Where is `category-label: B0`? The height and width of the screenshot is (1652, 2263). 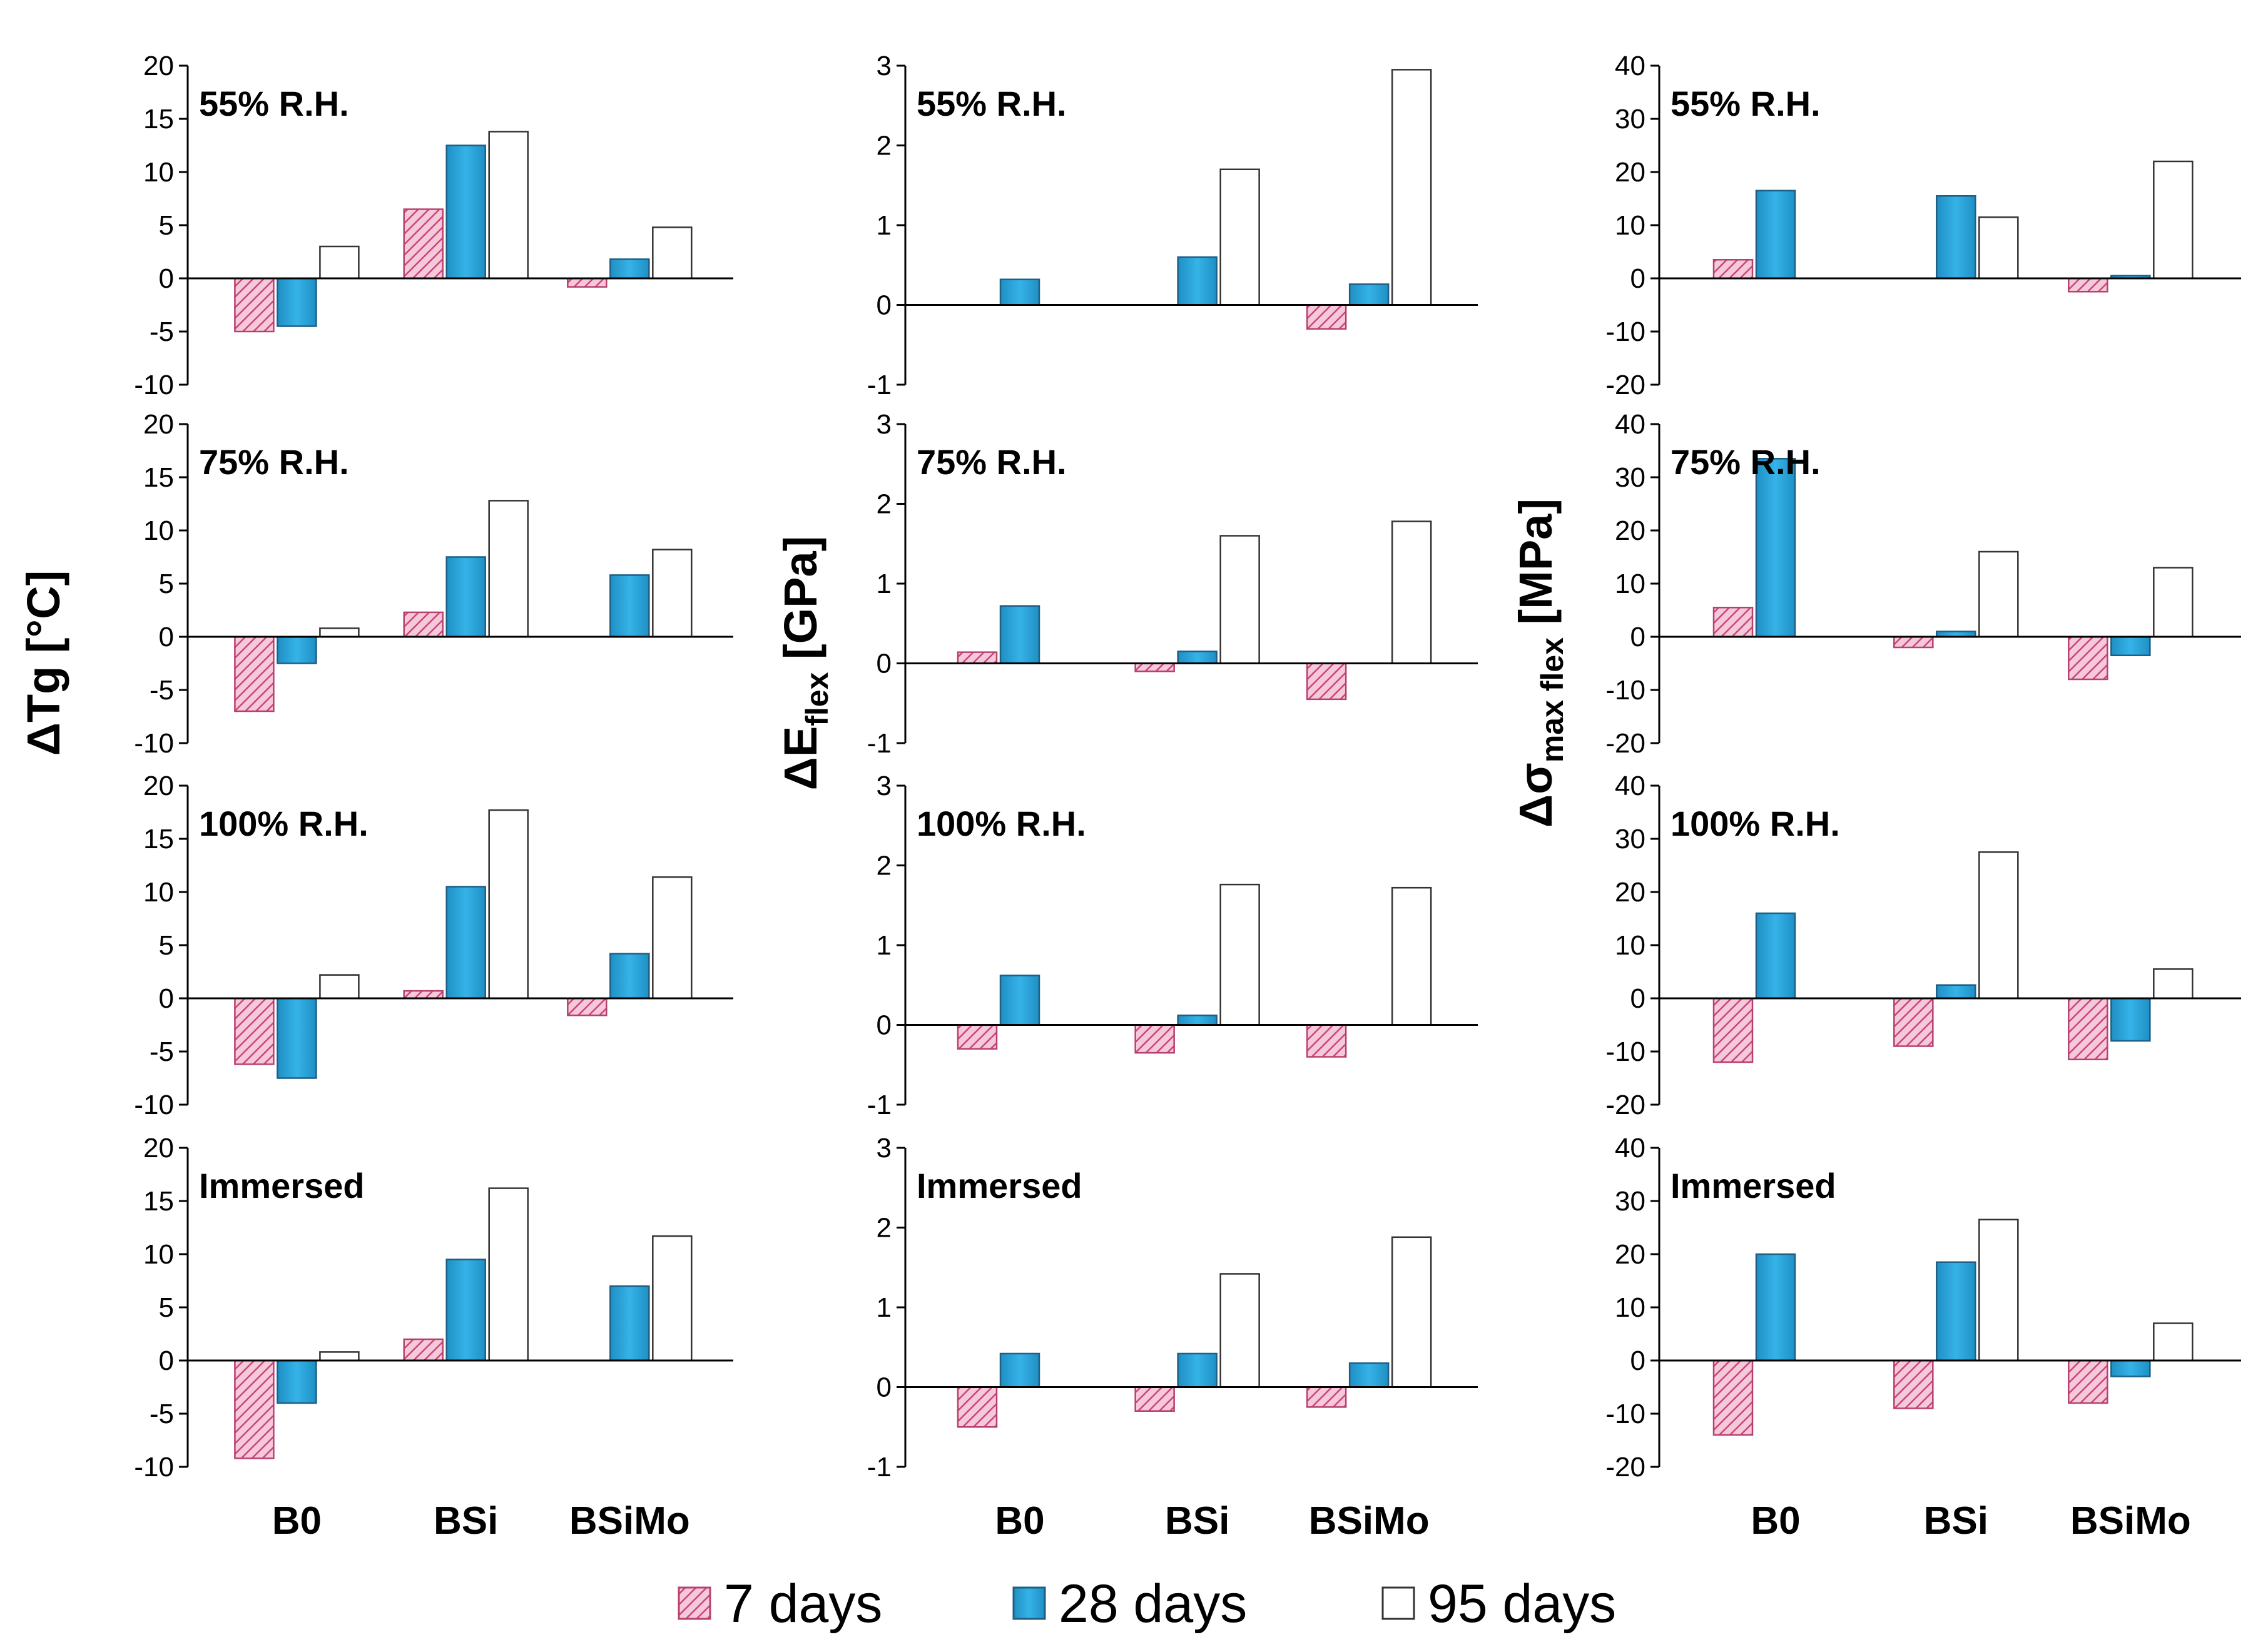 category-label: B0 is located at coordinates (1775, 1521).